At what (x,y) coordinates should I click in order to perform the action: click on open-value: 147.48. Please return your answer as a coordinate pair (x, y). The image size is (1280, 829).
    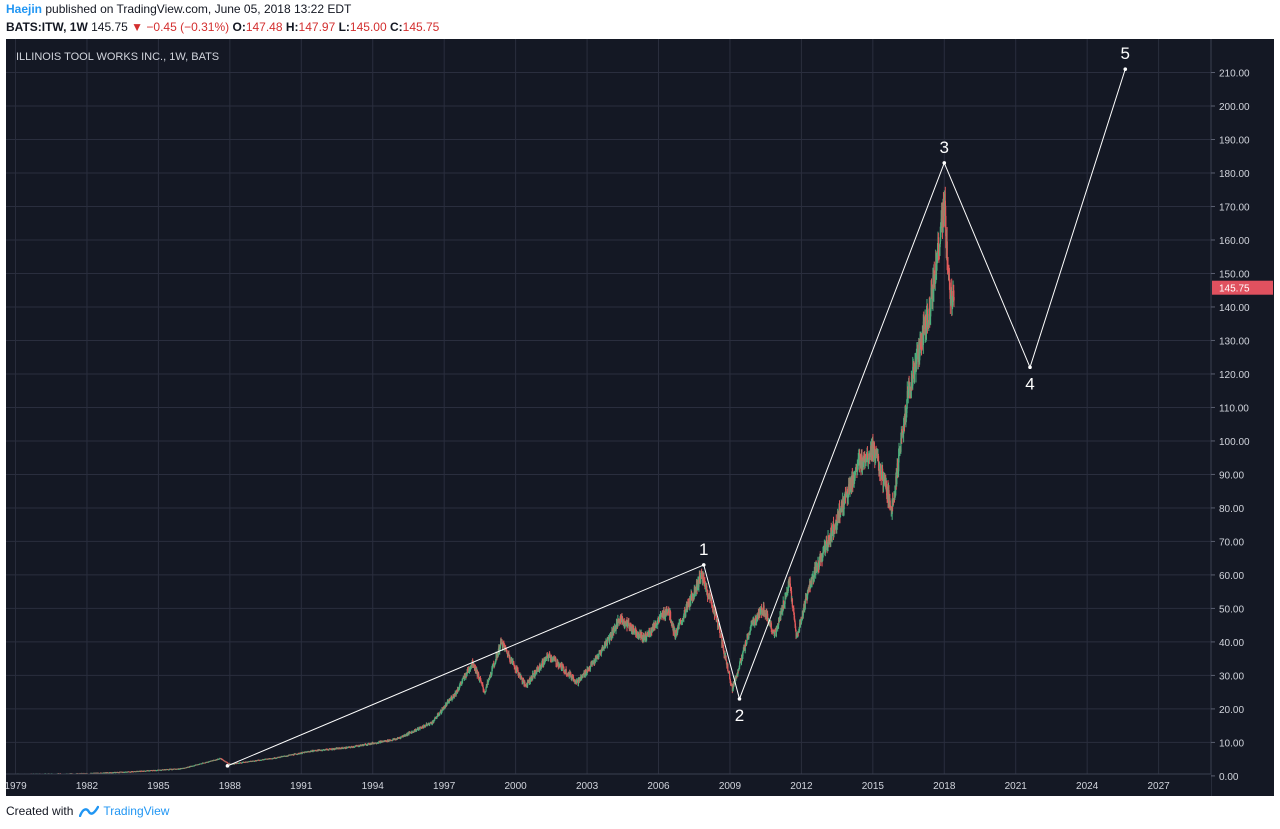
    Looking at the image, I should click on (264, 27).